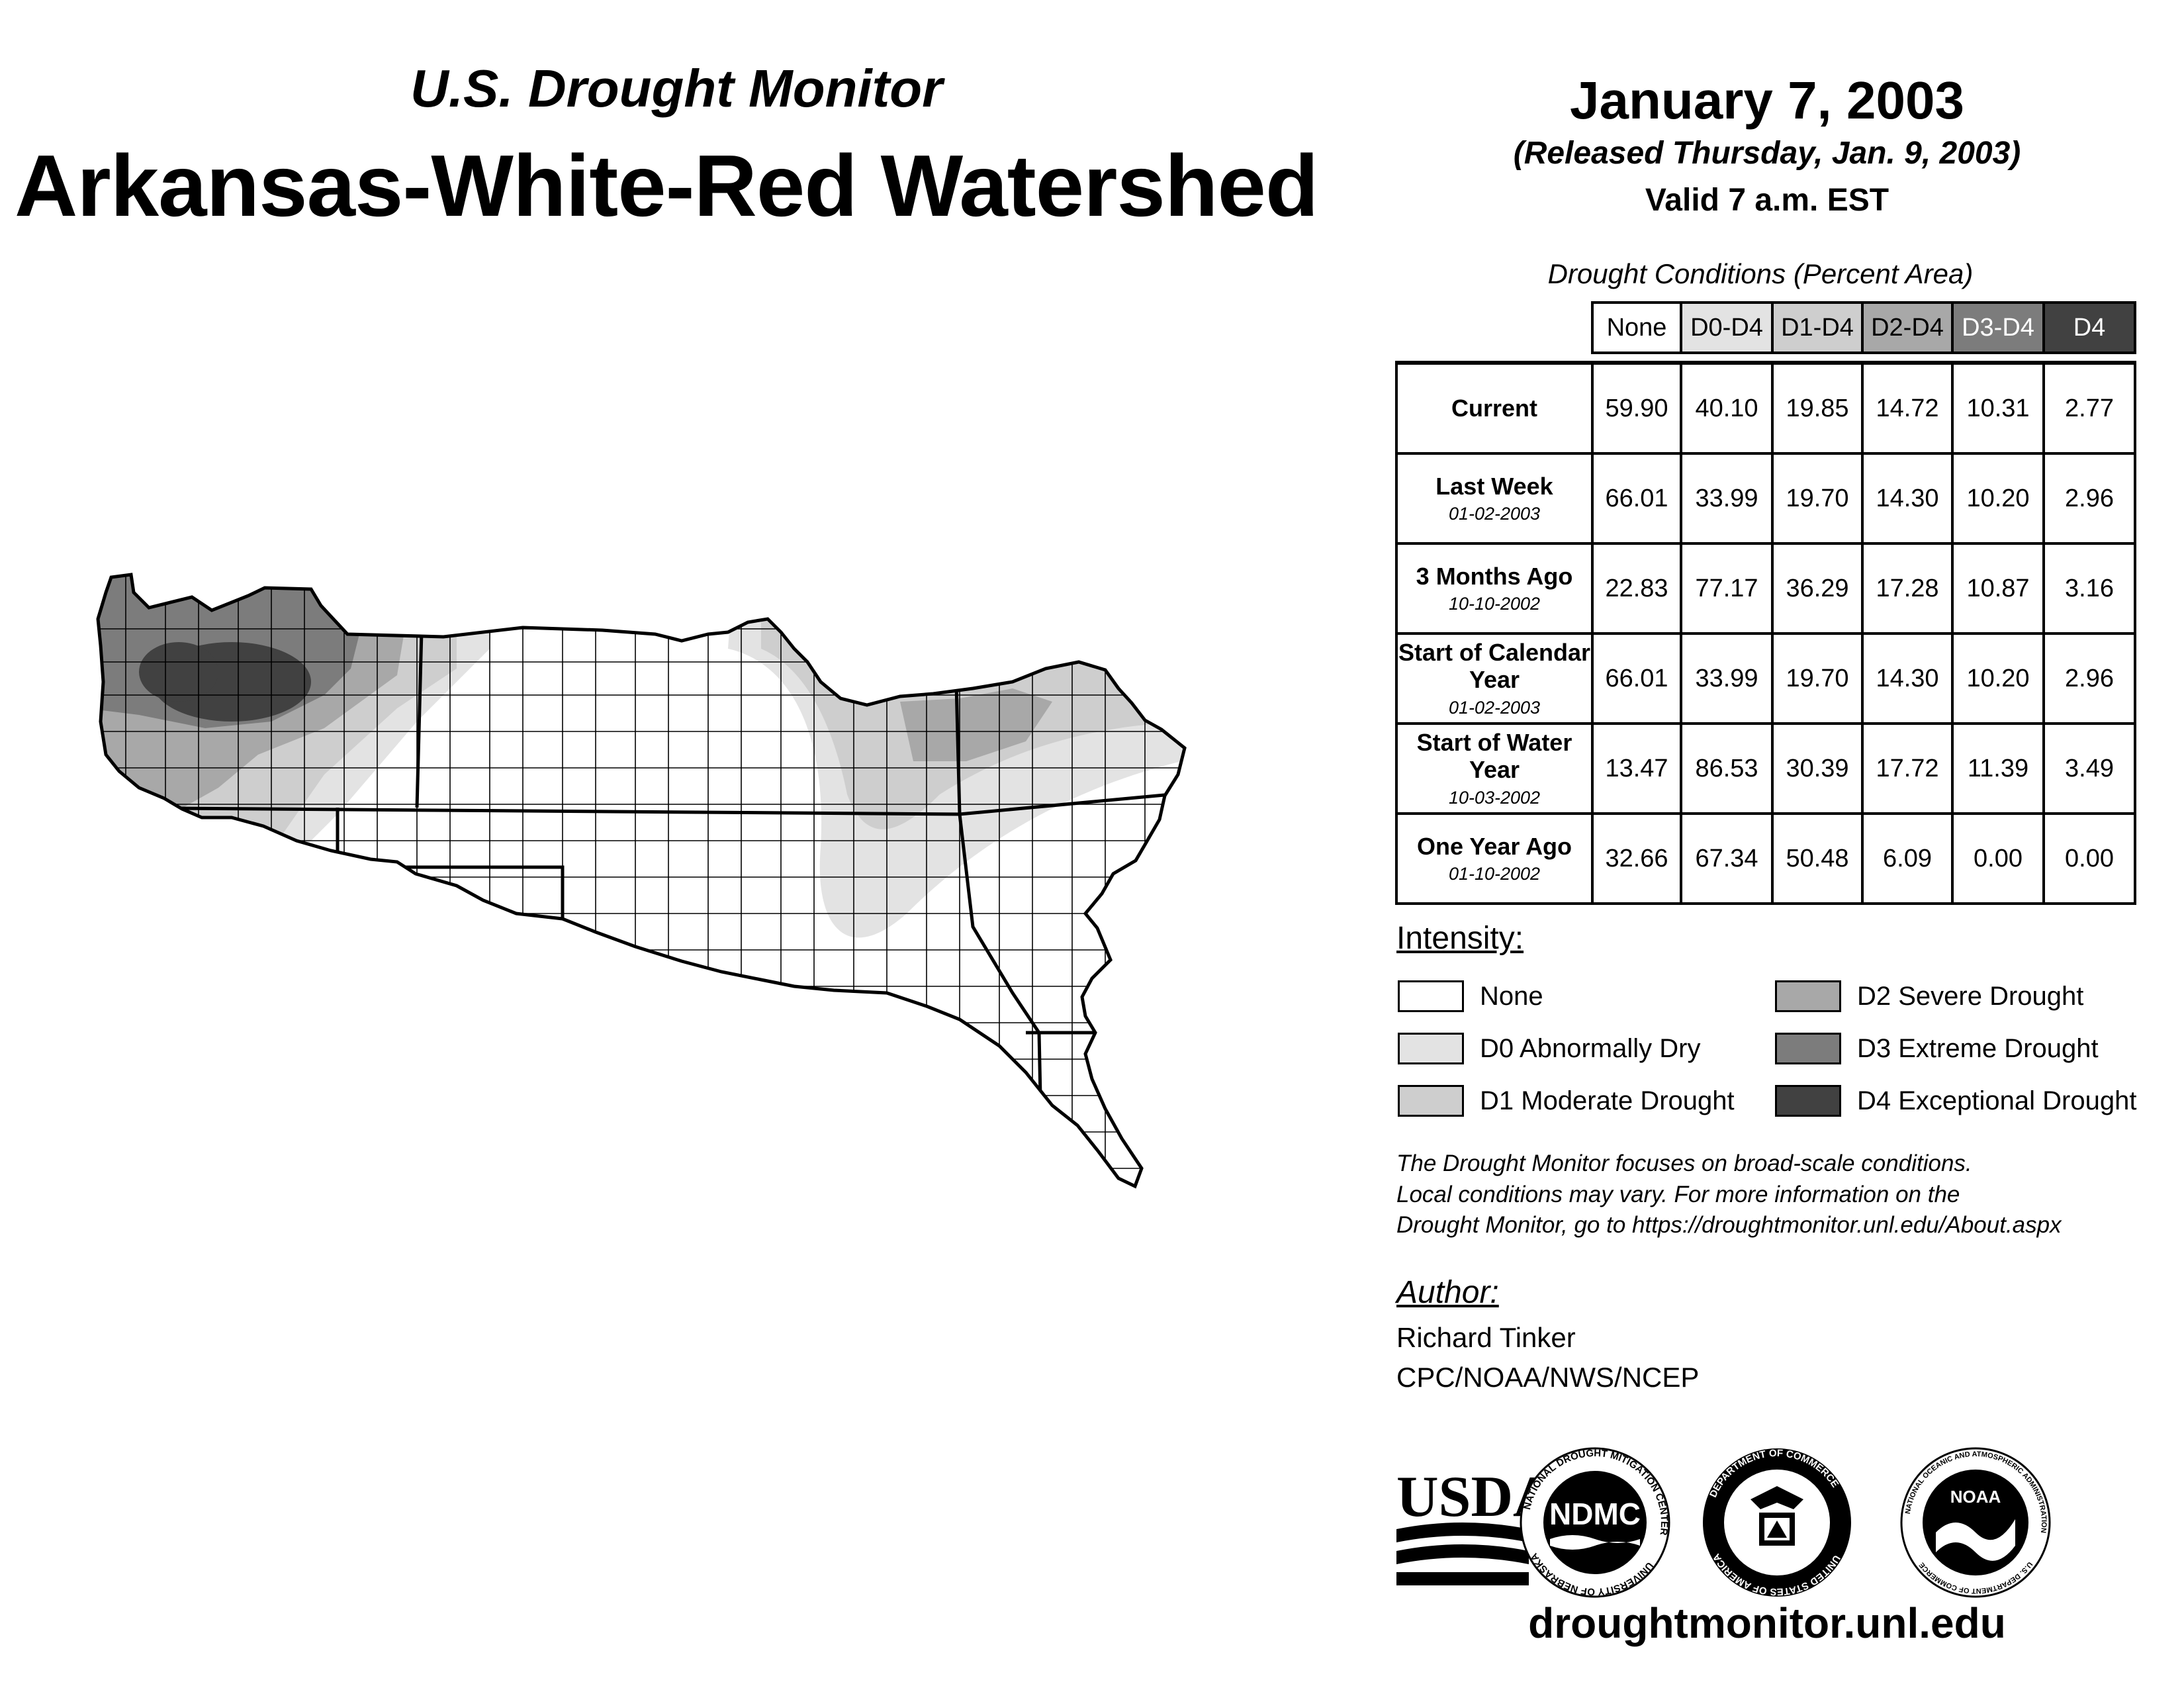  Describe the element at coordinates (1494, 858) in the screenshot. I see `row-label-one-year-ago: One Year Ago 01-10-2002` at that location.